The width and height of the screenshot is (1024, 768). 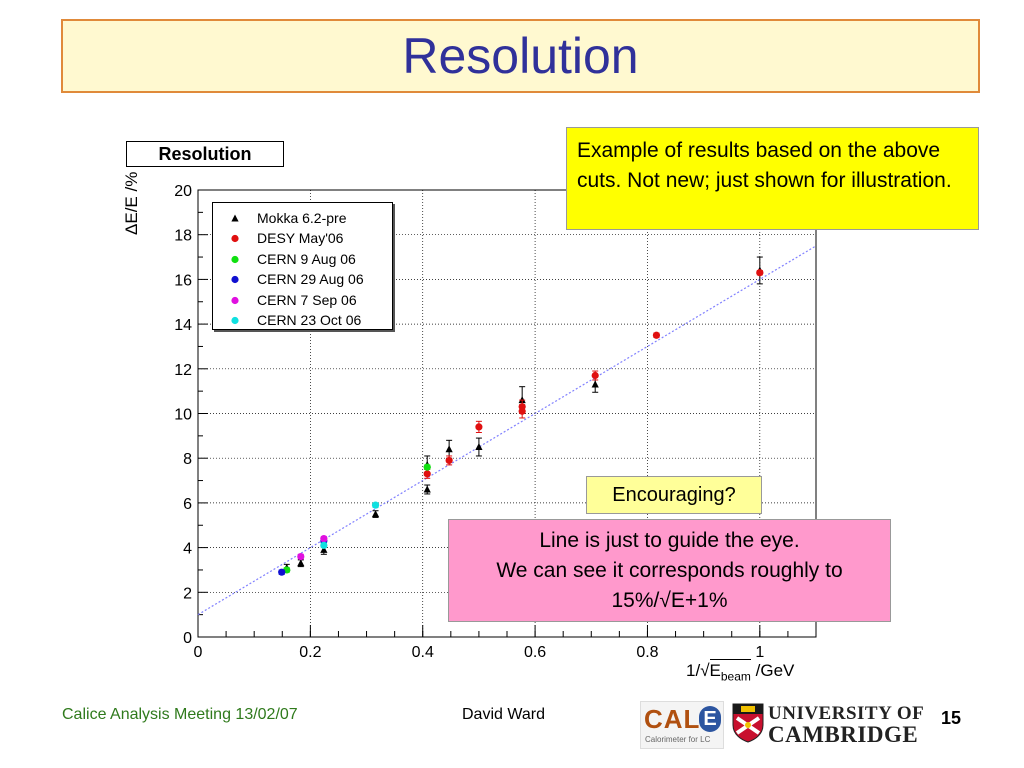 What do you see at coordinates (187, 549) in the screenshot?
I see `y-tick-label: 4` at bounding box center [187, 549].